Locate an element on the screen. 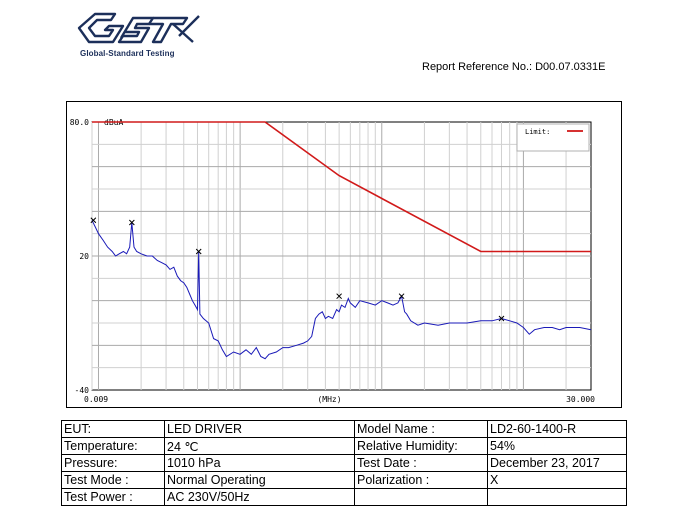  info-label-cell: Test Mode : is located at coordinates (113, 480).